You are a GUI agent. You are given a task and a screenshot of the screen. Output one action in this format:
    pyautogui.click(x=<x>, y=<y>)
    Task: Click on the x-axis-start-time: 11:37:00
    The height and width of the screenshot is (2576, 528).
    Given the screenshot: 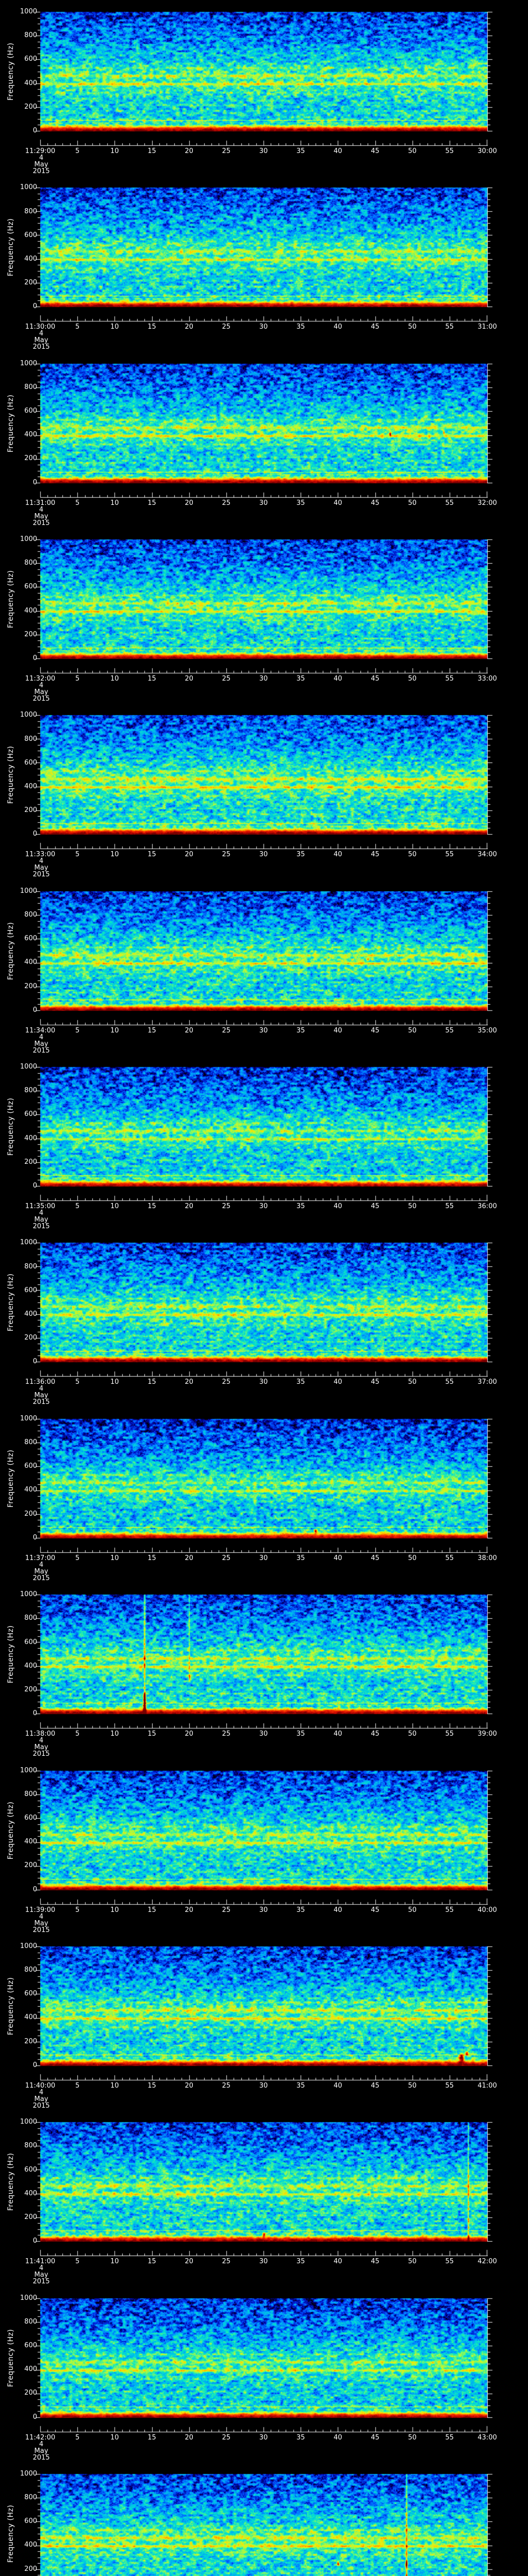 What is the action you would take?
    pyautogui.click(x=40, y=1558)
    